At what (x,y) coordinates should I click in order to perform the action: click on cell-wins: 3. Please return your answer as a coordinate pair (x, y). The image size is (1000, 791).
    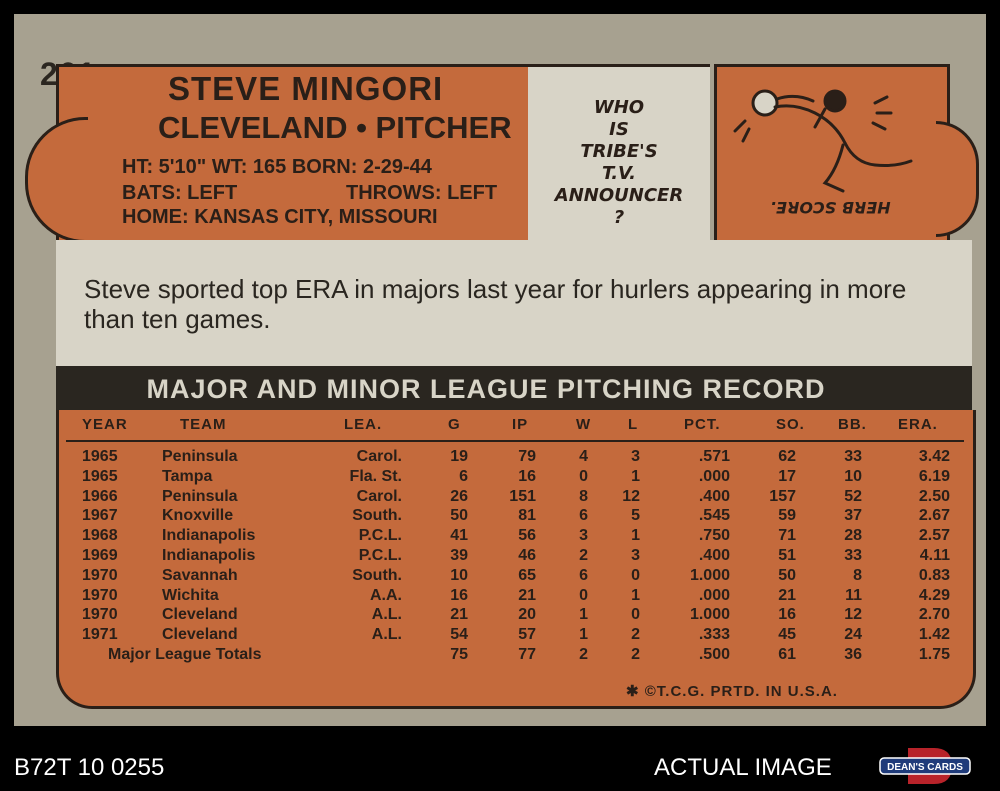
    Looking at the image, I should click on (583, 536).